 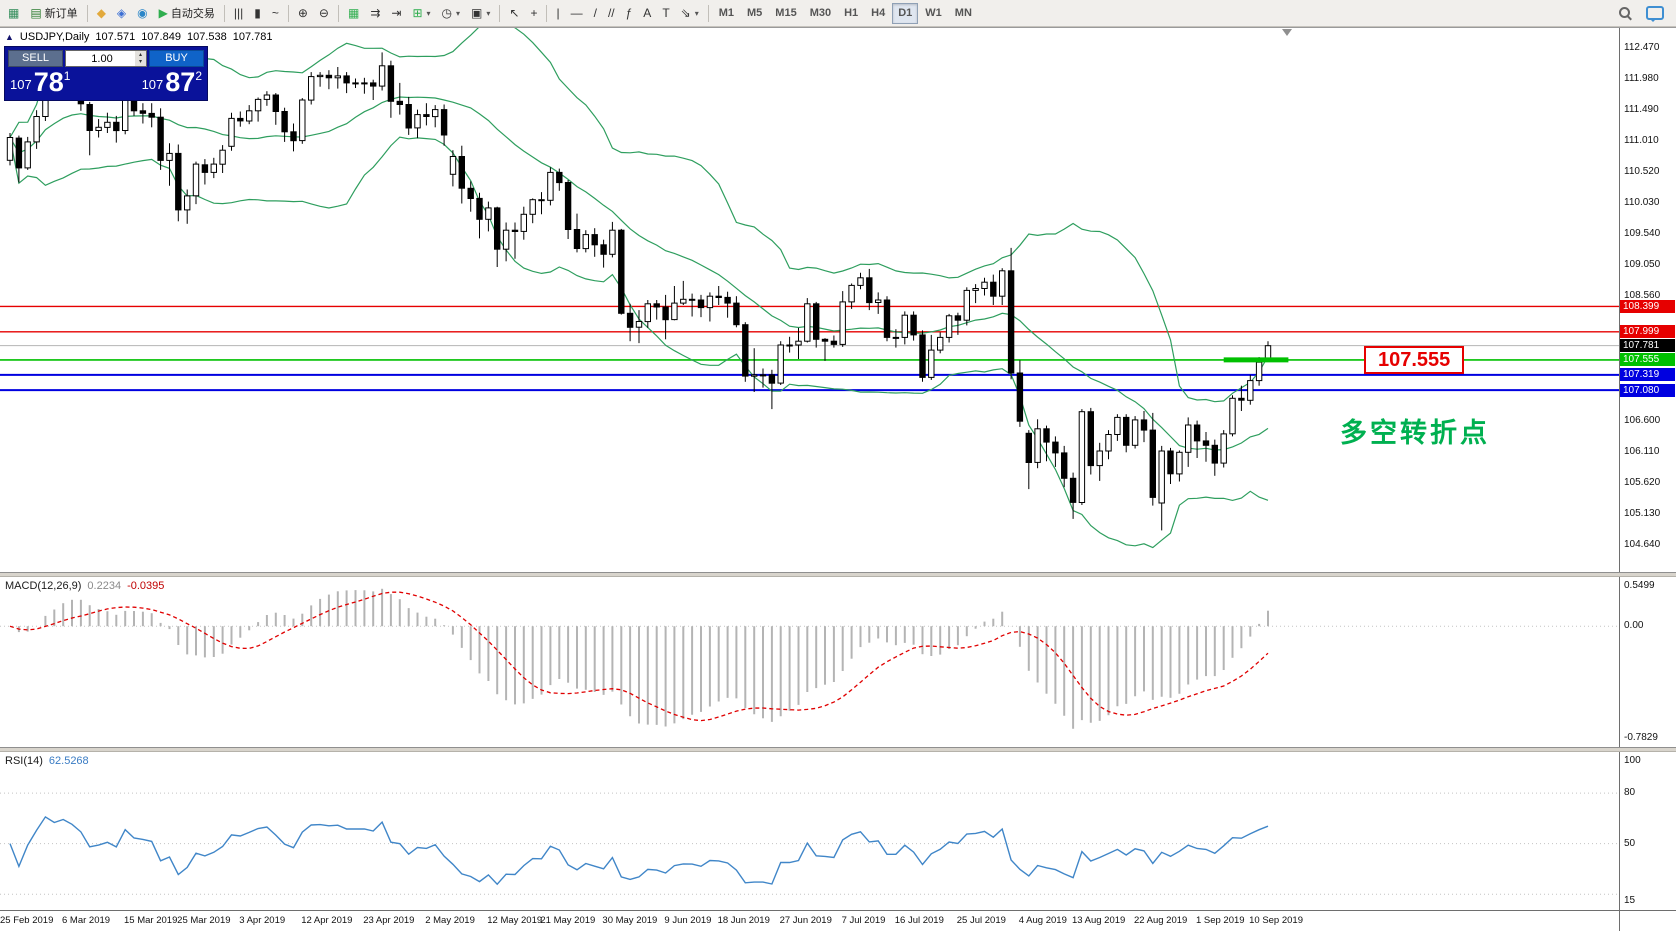 What do you see at coordinates (754, 13) in the screenshot?
I see `timeframe-m5-button: M5` at bounding box center [754, 13].